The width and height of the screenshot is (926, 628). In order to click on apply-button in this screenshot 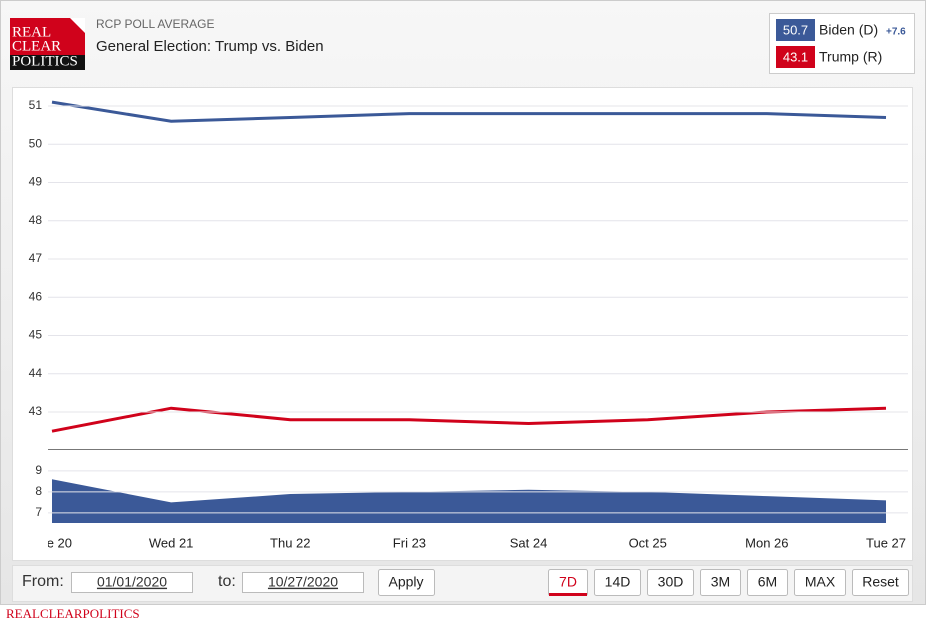, I will do `click(406, 582)`.